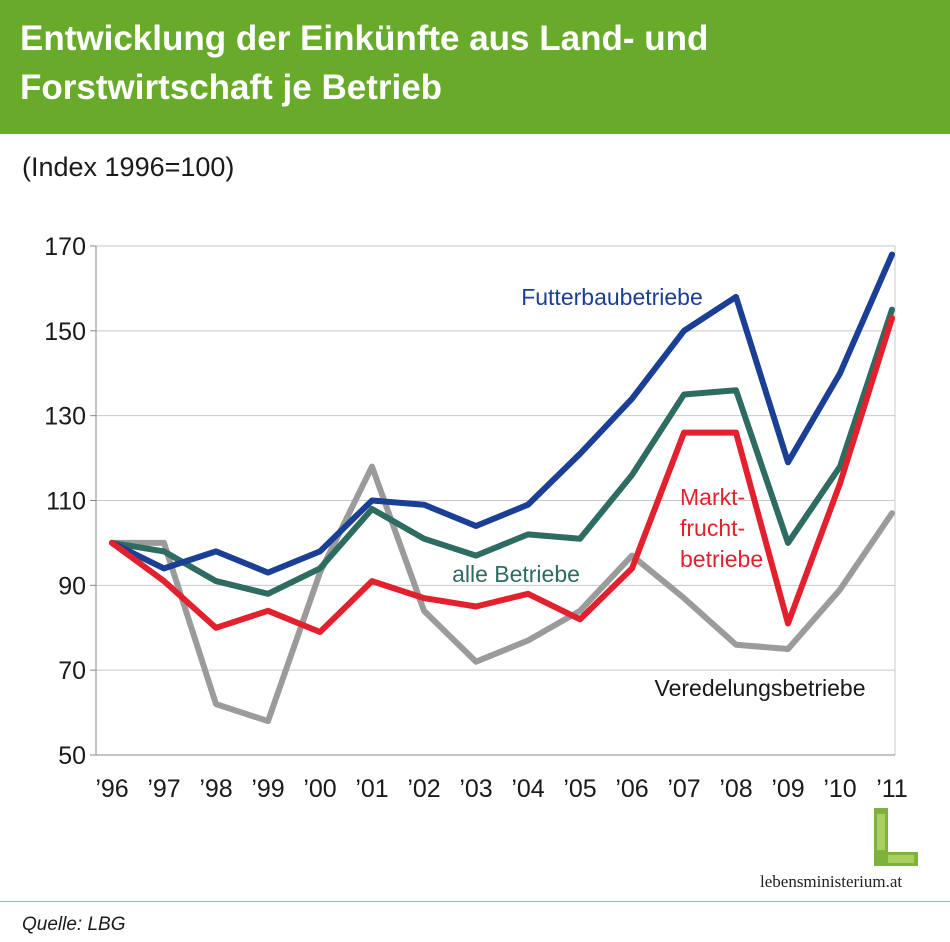 Image resolution: width=950 pixels, height=942 pixels. What do you see at coordinates (735, 789) in the screenshot?
I see `x-tick-label: ’08` at bounding box center [735, 789].